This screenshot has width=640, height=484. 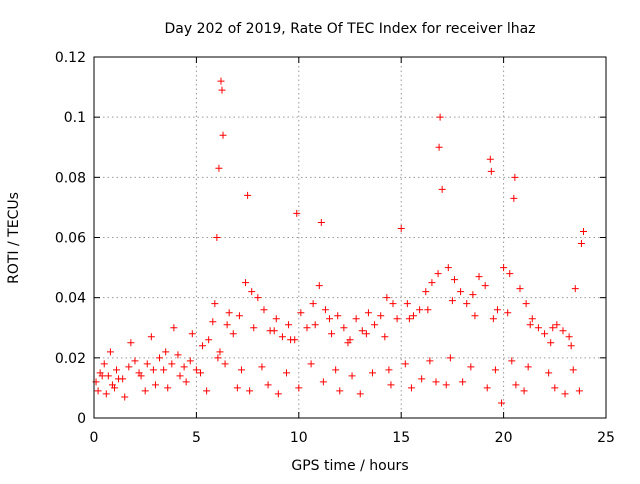 I want to click on x-axis-label: GPS time / hours, so click(x=349, y=466).